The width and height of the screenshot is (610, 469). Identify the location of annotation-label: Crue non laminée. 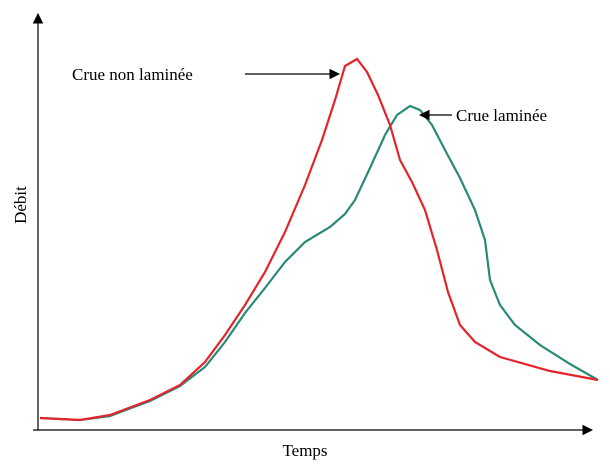
(132, 74).